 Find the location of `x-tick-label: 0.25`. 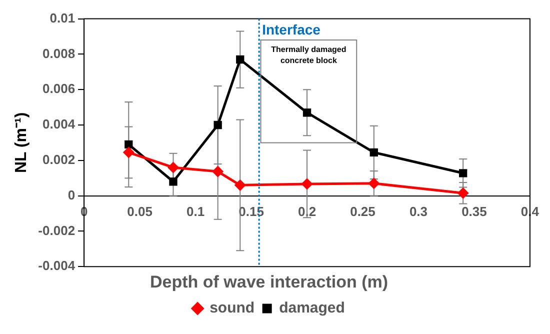

x-tick-label: 0.25 is located at coordinates (363, 212).